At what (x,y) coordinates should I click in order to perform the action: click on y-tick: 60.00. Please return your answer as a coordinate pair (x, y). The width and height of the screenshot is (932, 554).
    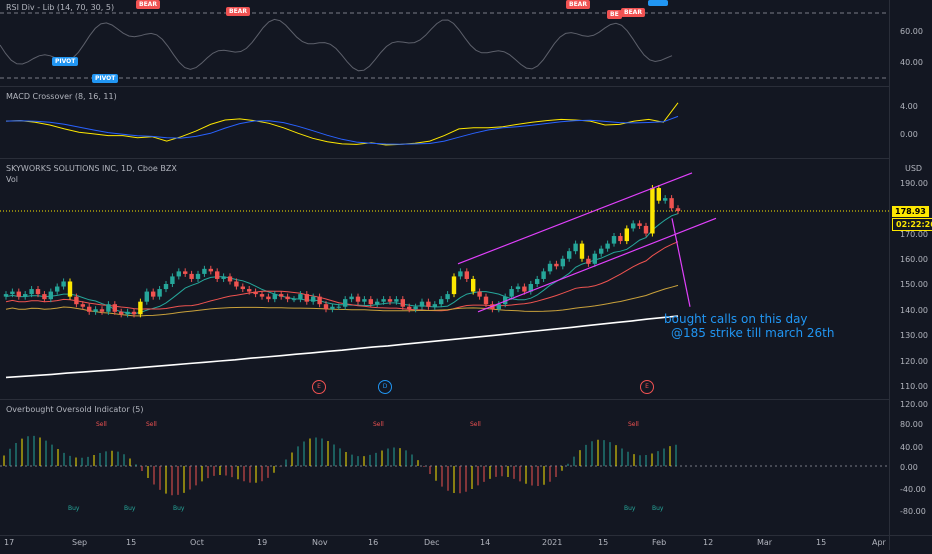
    Looking at the image, I should click on (911, 31).